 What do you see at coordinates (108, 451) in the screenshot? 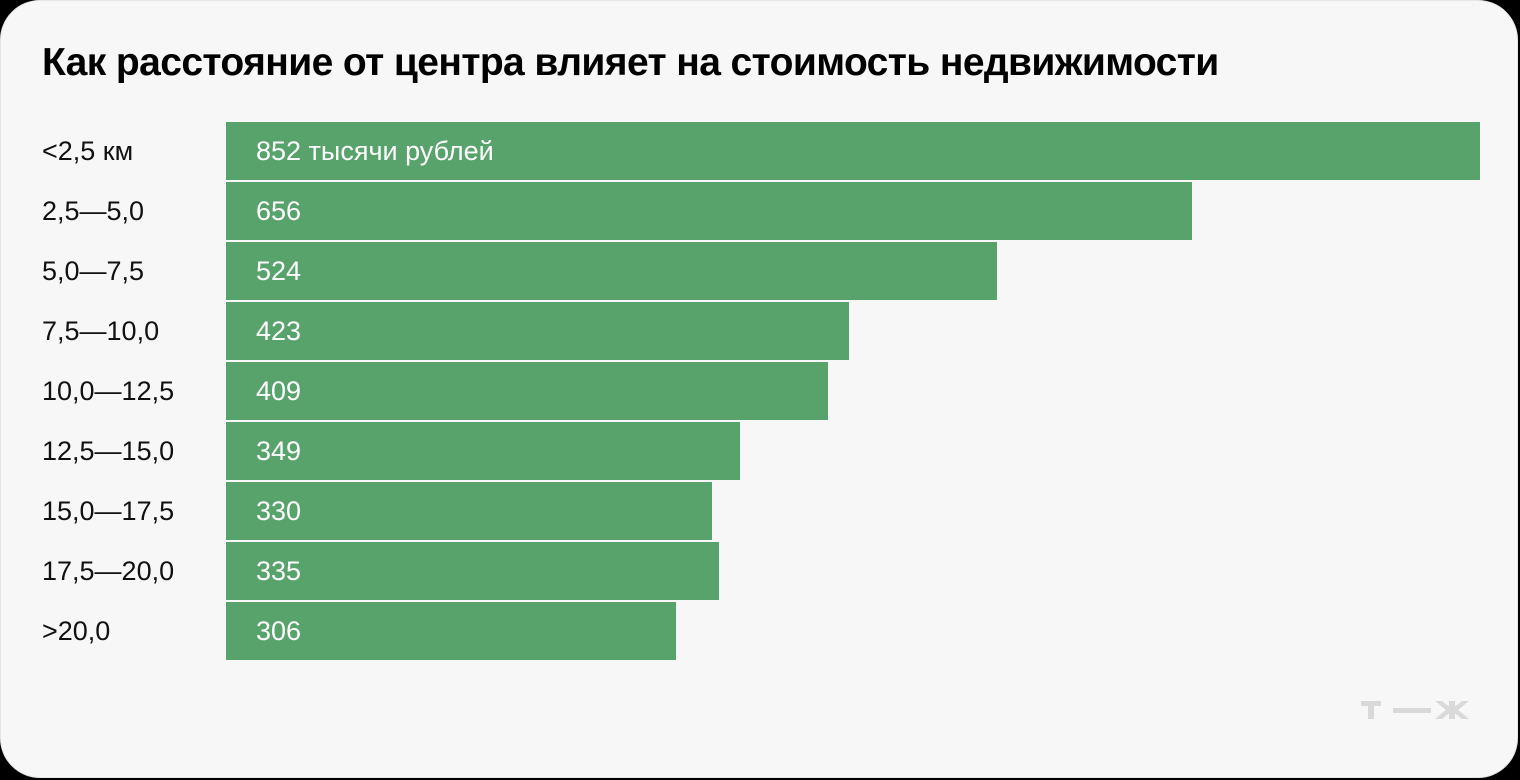
I see `category-label: 12,5—15,0` at bounding box center [108, 451].